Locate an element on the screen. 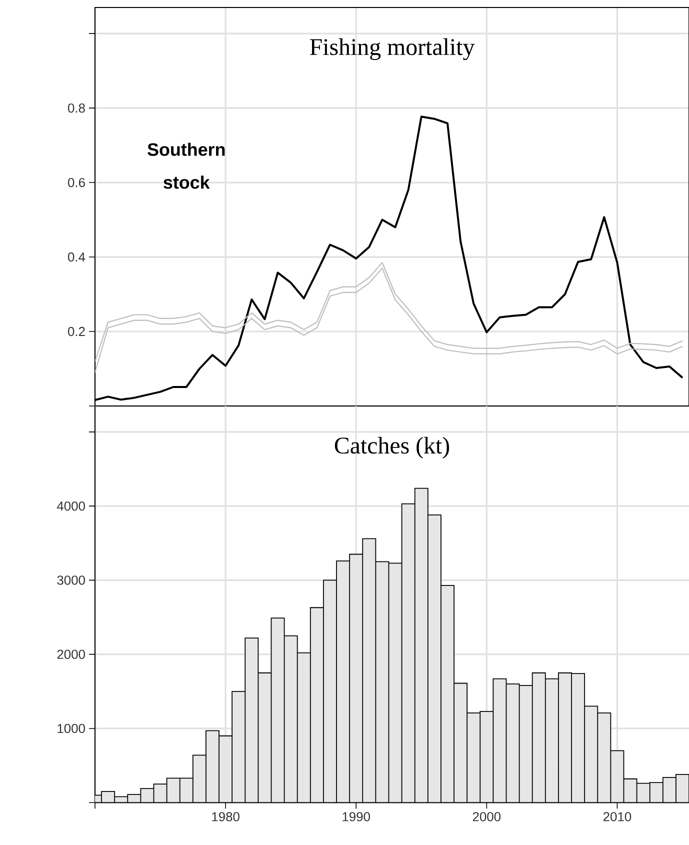 The width and height of the screenshot is (689, 845). x-tick-label: 2010 is located at coordinates (617, 817).